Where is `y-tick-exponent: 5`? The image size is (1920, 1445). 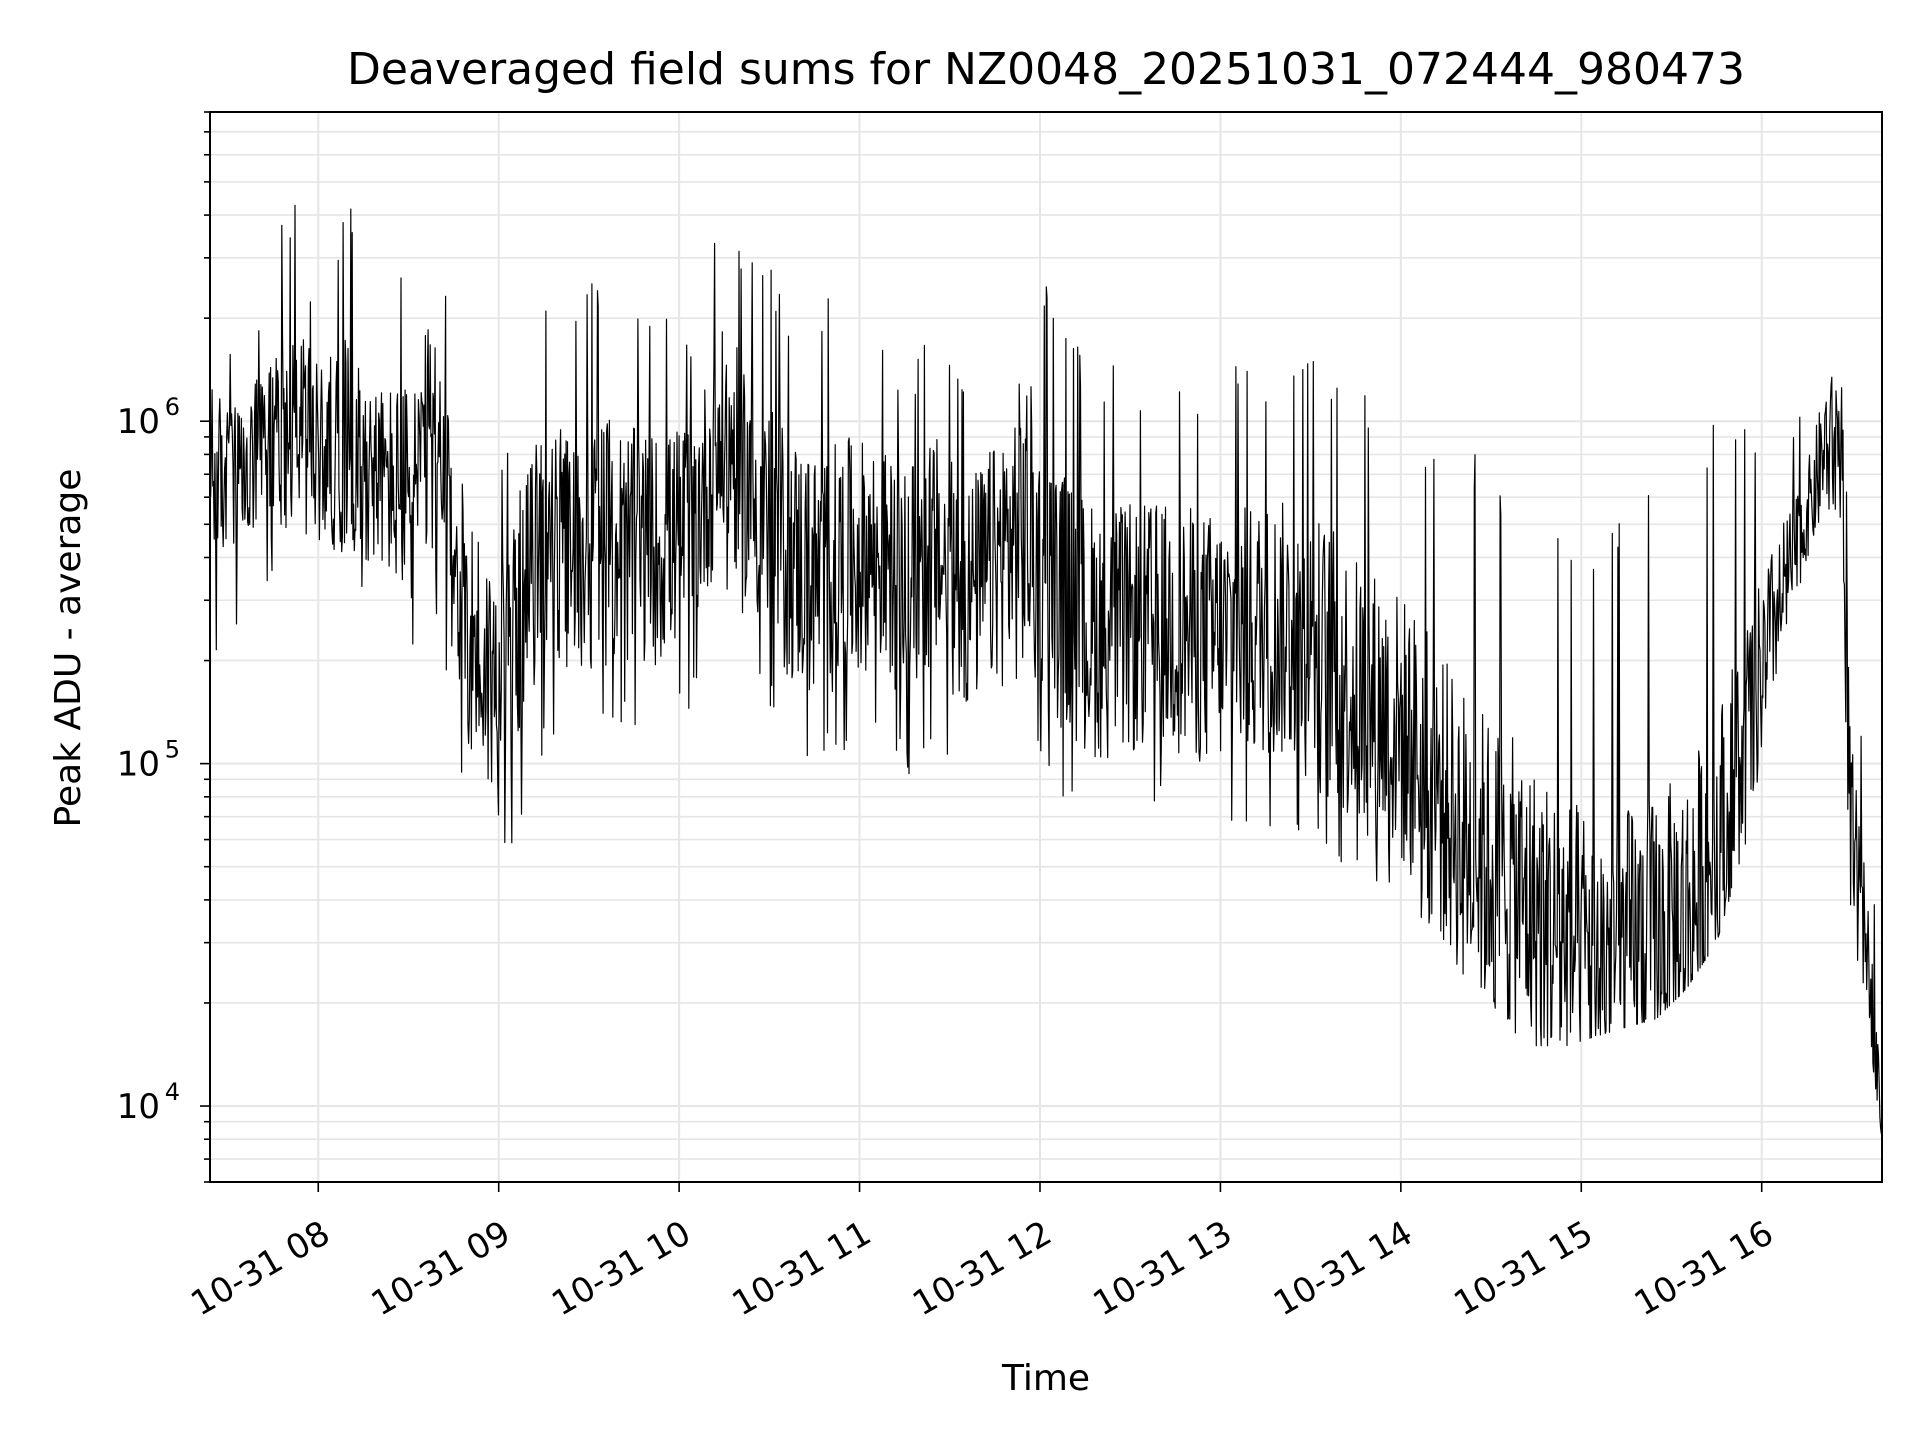 y-tick-exponent: 5 is located at coordinates (172, 750).